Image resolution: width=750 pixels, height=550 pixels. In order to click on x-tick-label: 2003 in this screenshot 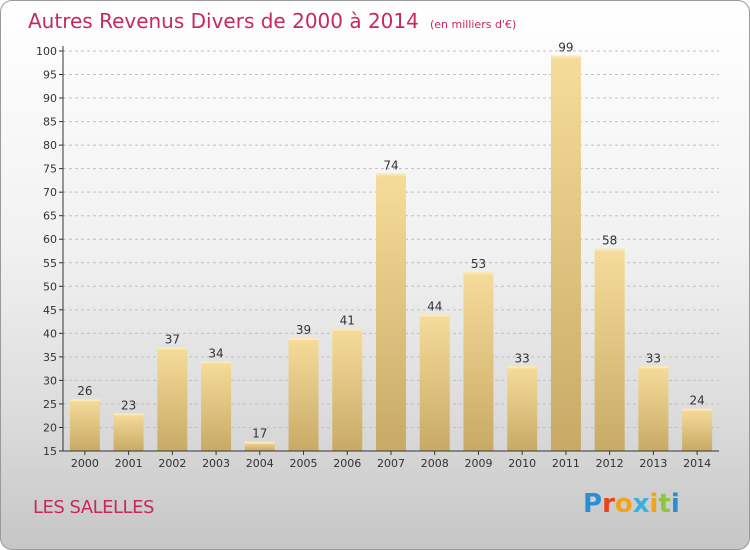, I will do `click(216, 463)`.